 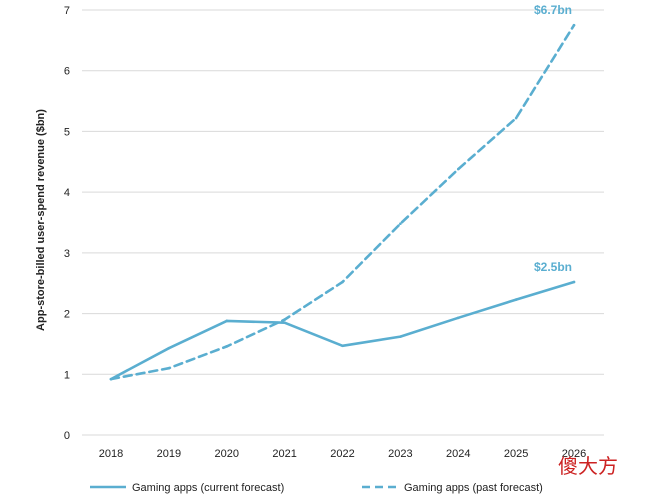 I want to click on end-data-label: $6.7bn, so click(x=553, y=10).